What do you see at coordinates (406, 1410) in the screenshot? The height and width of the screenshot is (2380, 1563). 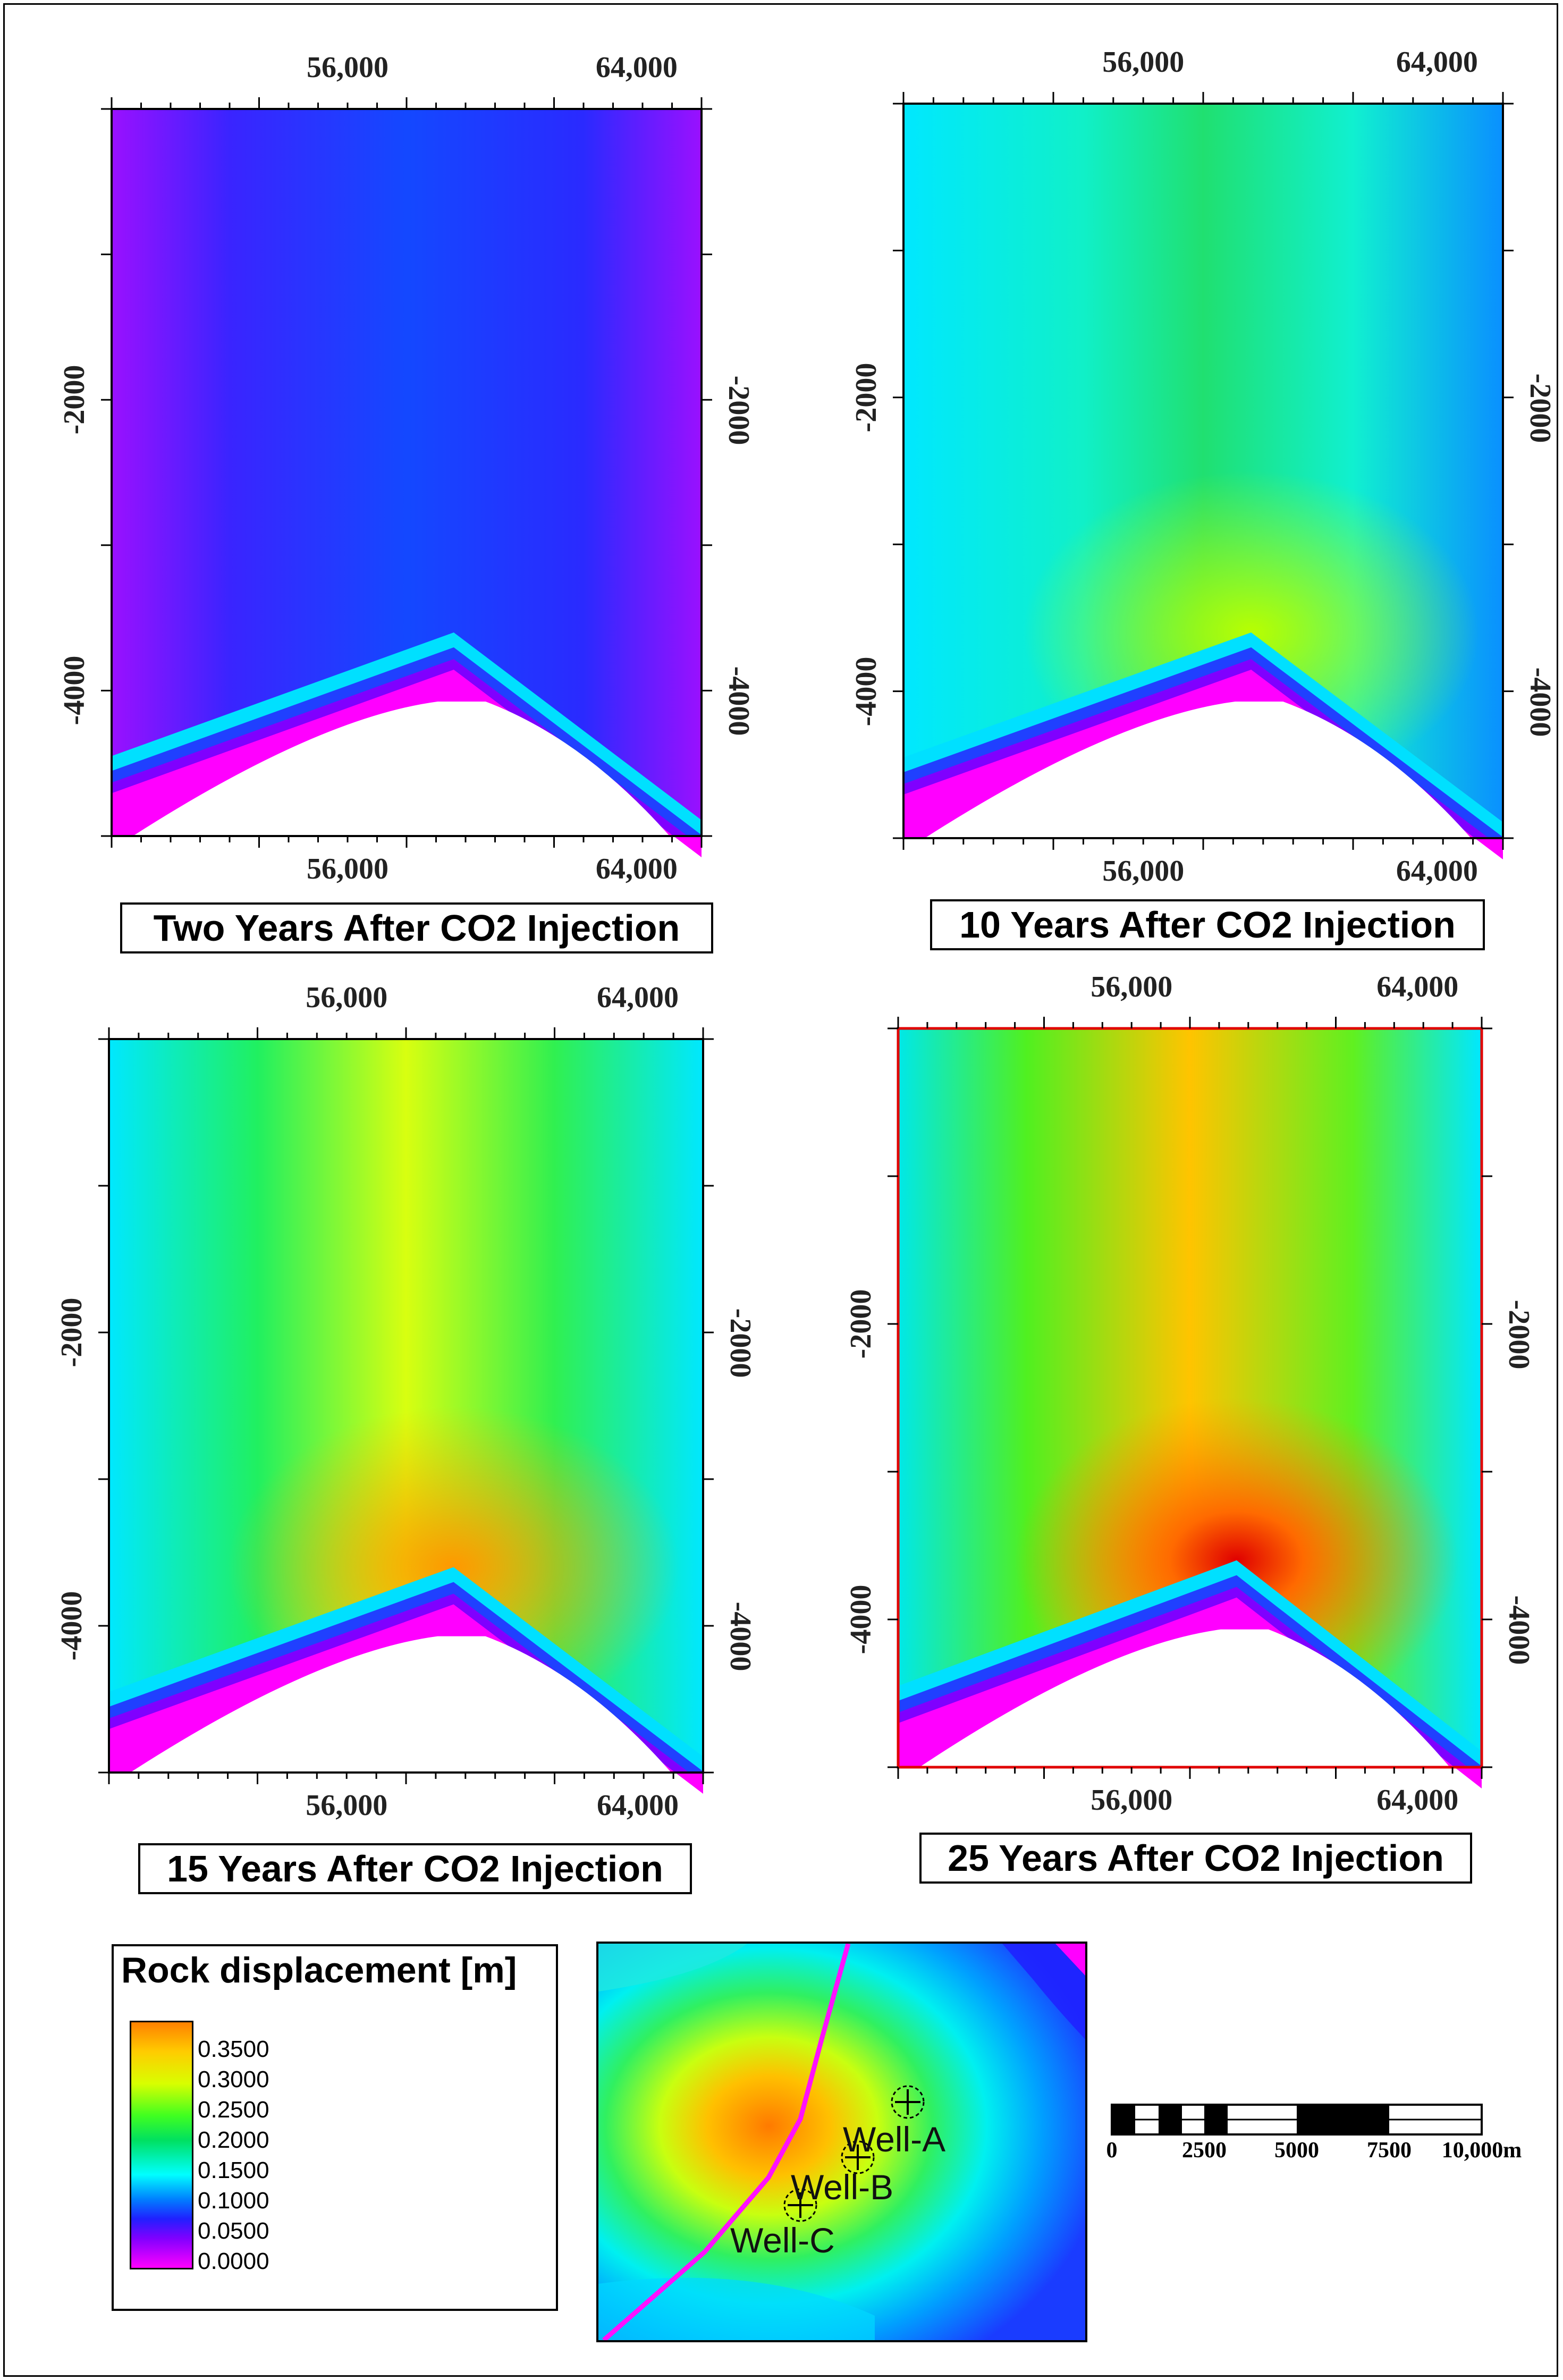 I see `panel-3-heatmap` at bounding box center [406, 1410].